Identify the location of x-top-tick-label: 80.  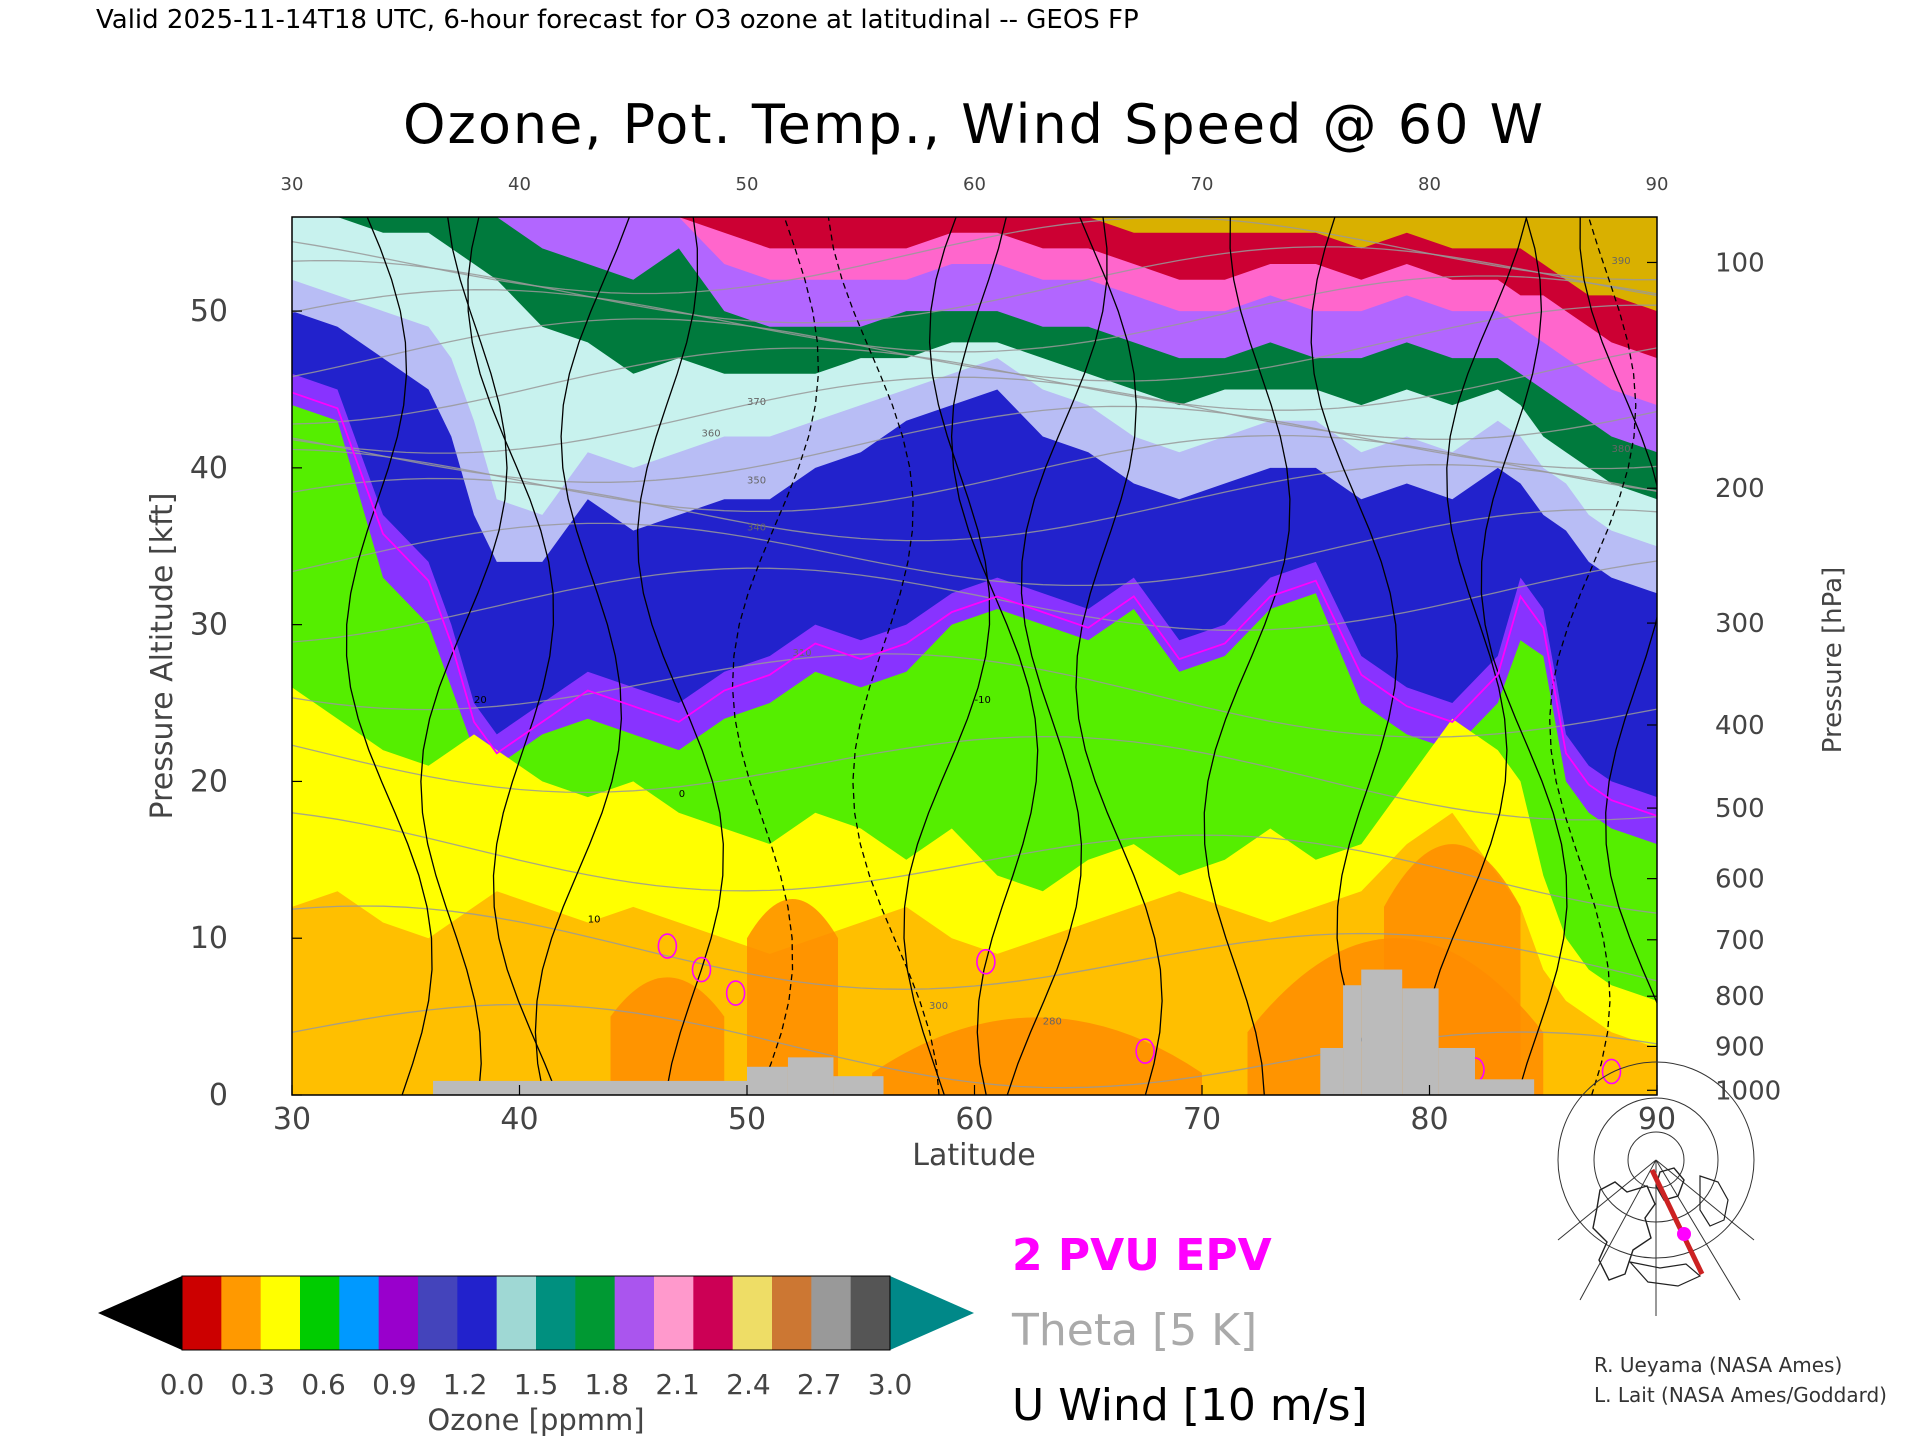
(1429, 184).